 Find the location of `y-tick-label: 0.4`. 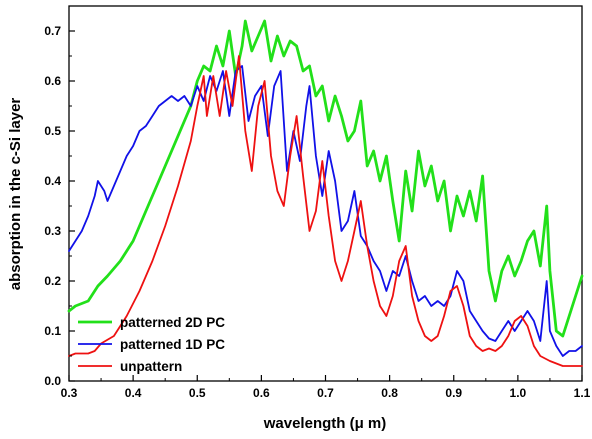

y-tick-label: 0.4 is located at coordinates (52, 181).